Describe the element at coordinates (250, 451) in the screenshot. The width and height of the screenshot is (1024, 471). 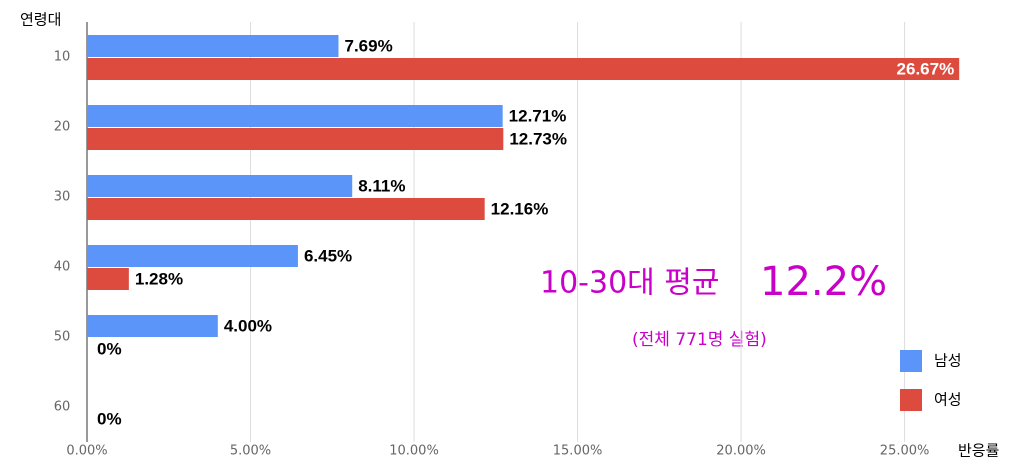
I see `x-tick-label: 5.00%` at that location.